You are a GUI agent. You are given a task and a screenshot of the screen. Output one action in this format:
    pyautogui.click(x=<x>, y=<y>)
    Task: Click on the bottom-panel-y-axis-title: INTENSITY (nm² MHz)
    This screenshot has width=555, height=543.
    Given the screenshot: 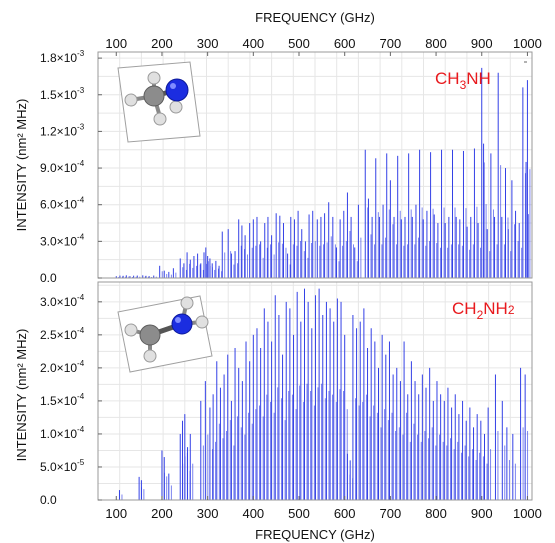 What is the action you would take?
    pyautogui.click(x=21, y=395)
    